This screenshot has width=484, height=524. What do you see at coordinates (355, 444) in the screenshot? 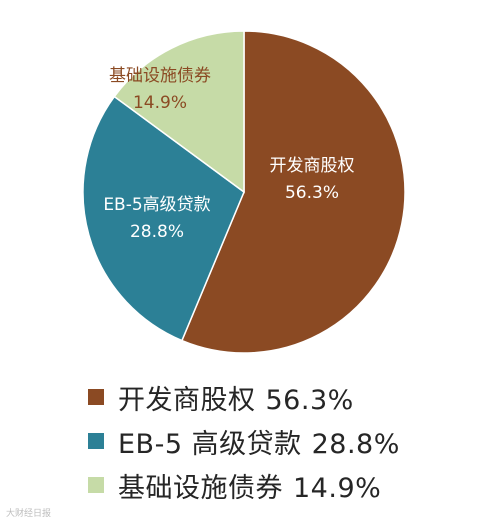
I see `legend-value-1: 28.8%` at bounding box center [355, 444].